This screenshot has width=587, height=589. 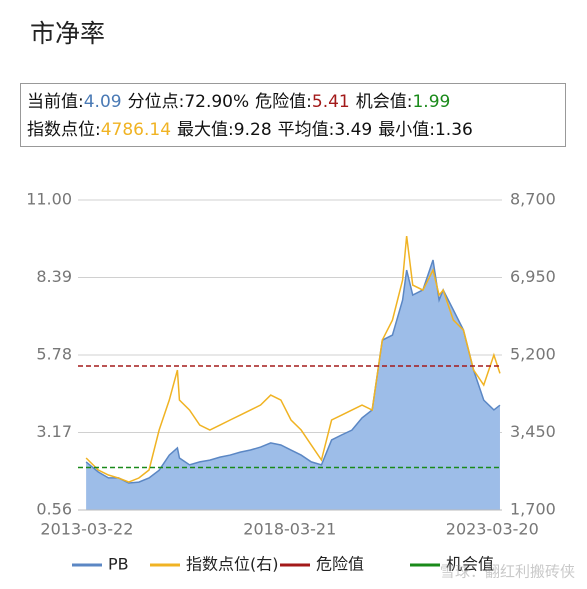 I want to click on info-label: 指数点位:, so click(x=64, y=130).